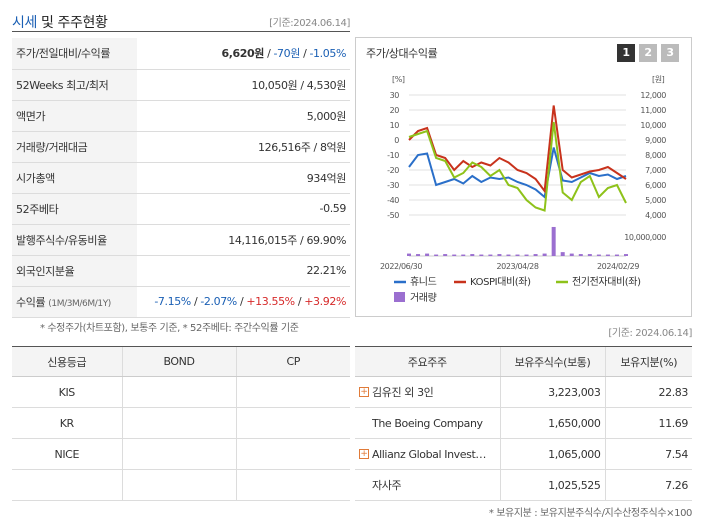 This screenshot has width=702, height=525. Describe the element at coordinates (655, 170) in the screenshot. I see `y-right-tick-label: 7,000` at that location.